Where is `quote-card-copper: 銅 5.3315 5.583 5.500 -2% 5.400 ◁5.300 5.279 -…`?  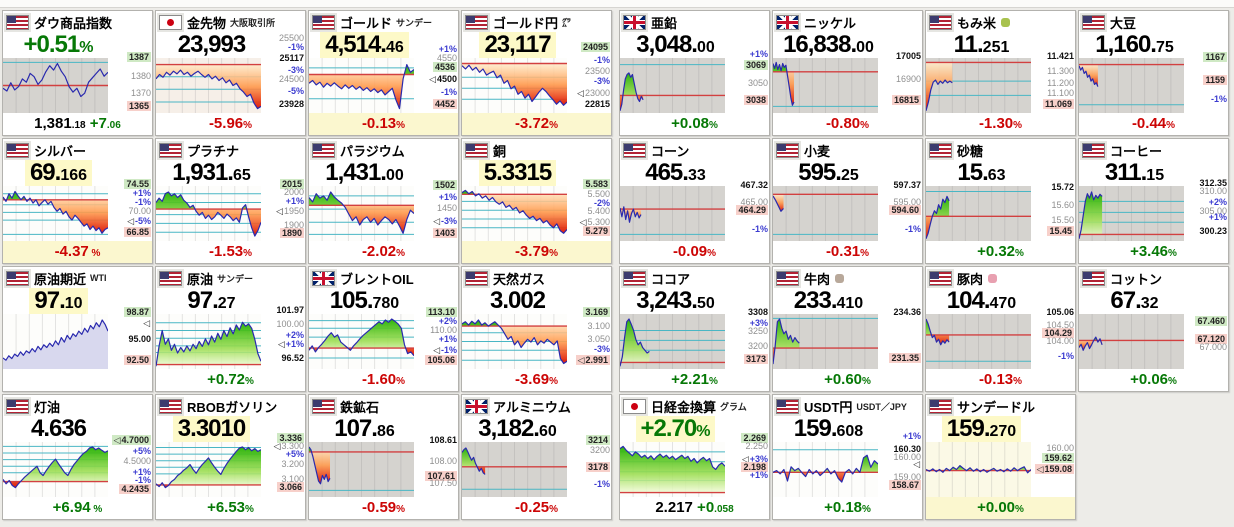 quote-card-copper: 銅 5.3315 5.583 5.500 -2% 5.400 ◁5.300 5.279 -… is located at coordinates (536, 201).